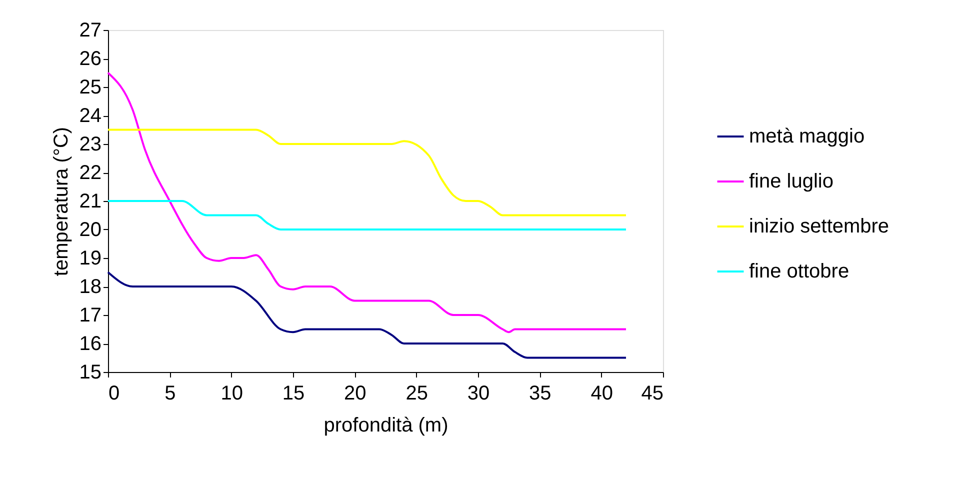  Describe the element at coordinates (799, 271) in the screenshot. I see `legend-label: fine ottobre` at that location.